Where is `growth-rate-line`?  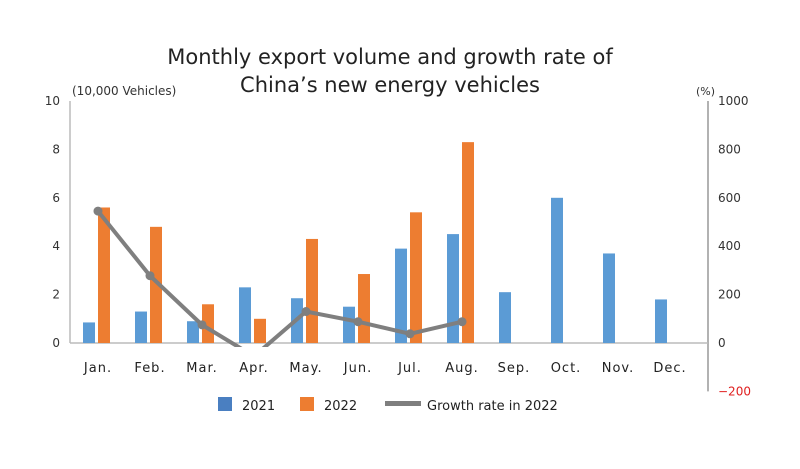 growth-rate-line is located at coordinates (279, 278).